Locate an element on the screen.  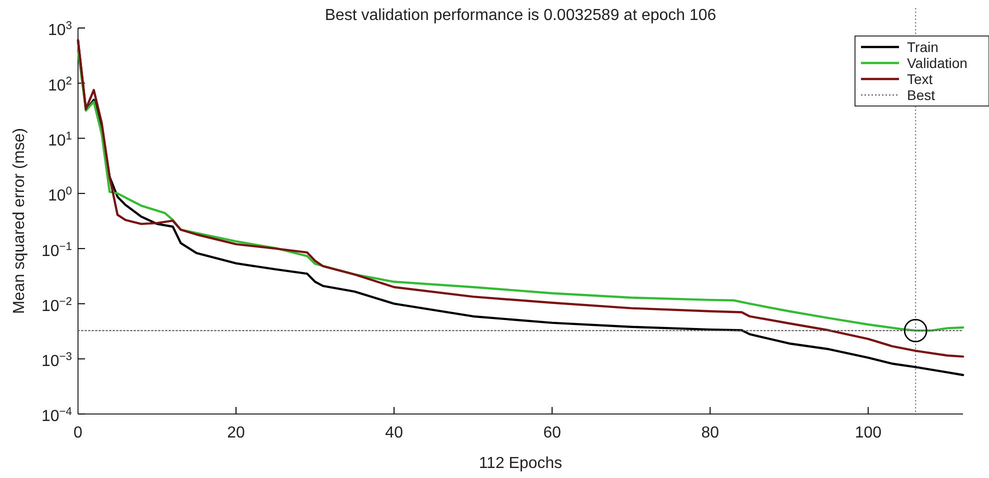
chart-title: Best validation performance is 0.0032589 at epoch 106 is located at coordinates (520, 15).